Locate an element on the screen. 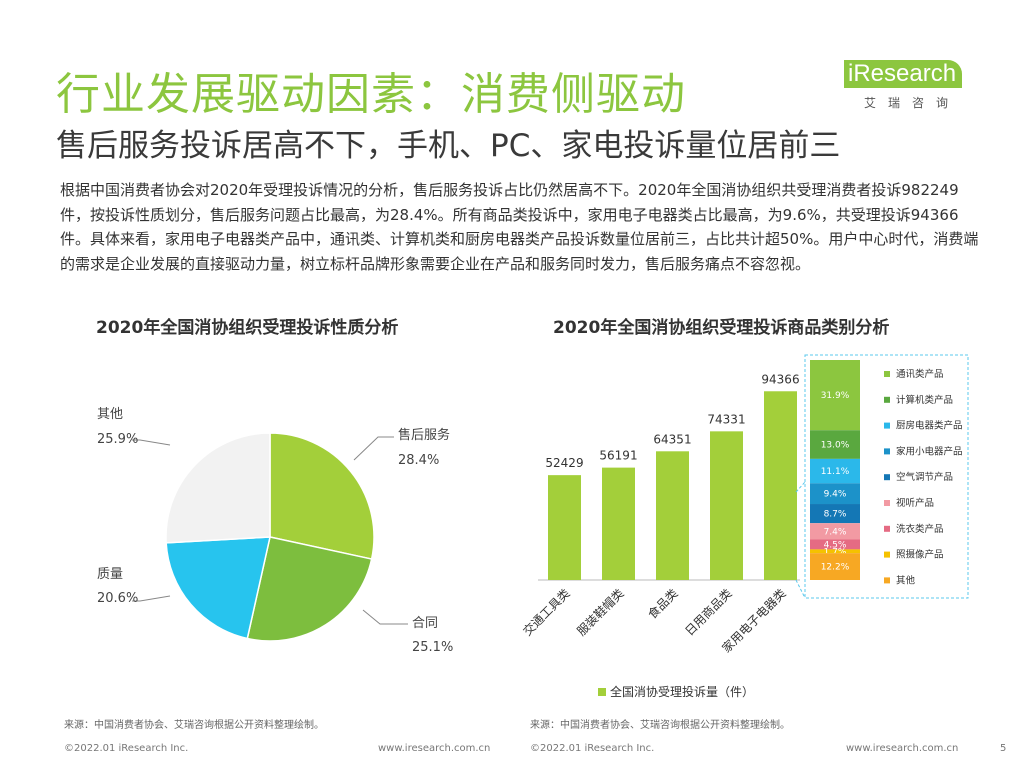 The image size is (1024, 768). x-tick-label: 日用商品类 is located at coordinates (708, 612).